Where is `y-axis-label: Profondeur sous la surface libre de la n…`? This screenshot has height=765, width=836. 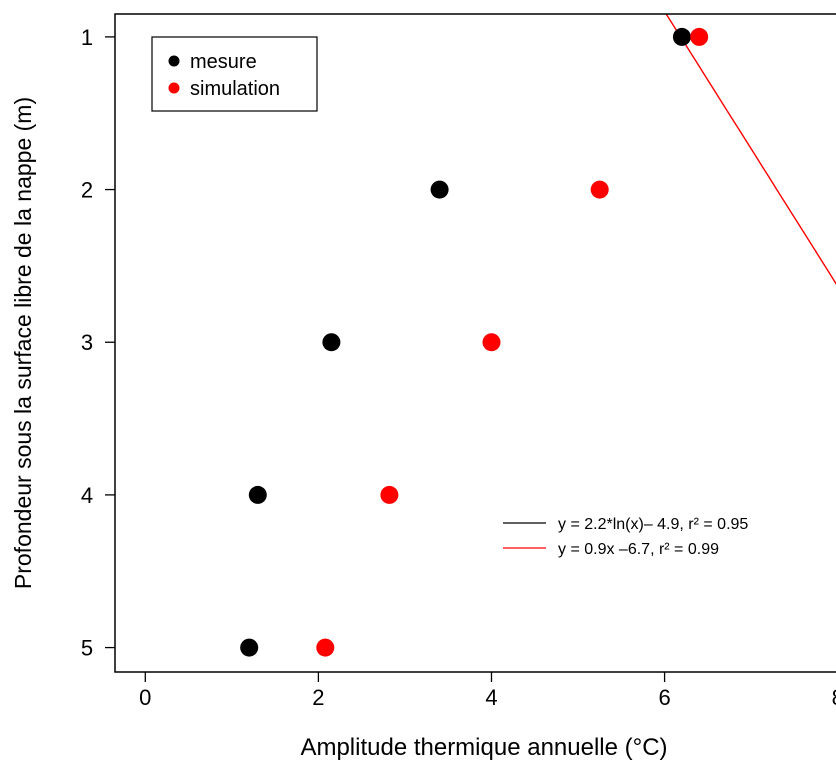
y-axis-label: Profondeur sous la surface libre de la n… is located at coordinates (23, 343).